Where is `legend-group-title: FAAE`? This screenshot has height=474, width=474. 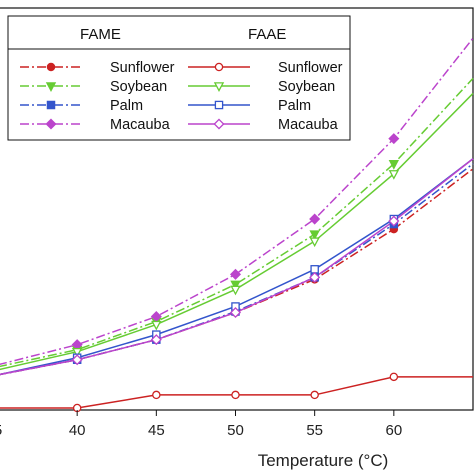 legend-group-title: FAAE is located at coordinates (267, 34).